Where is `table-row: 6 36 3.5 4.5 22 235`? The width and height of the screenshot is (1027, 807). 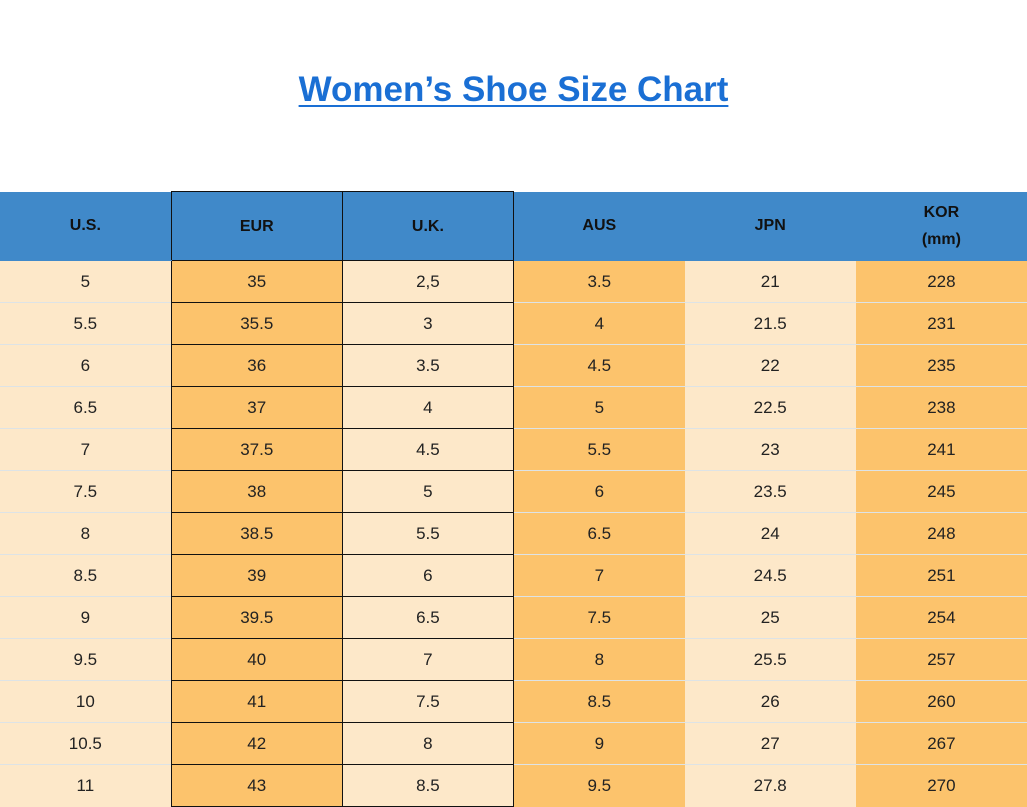
table-row: 6 36 3.5 4.5 22 235 is located at coordinates (513, 365).